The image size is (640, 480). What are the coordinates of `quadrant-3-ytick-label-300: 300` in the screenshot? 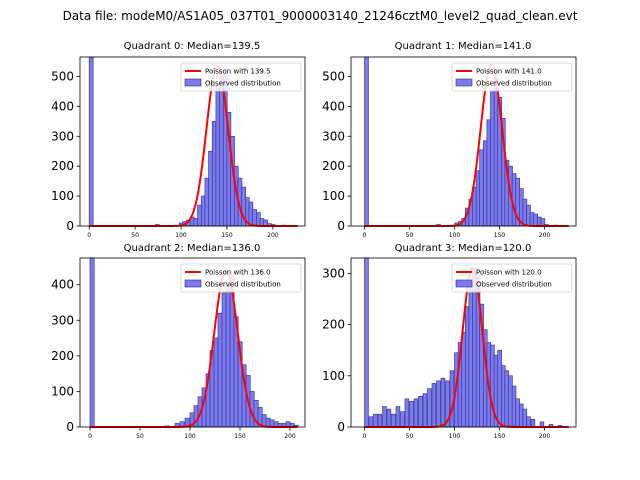 It's located at (333, 273).